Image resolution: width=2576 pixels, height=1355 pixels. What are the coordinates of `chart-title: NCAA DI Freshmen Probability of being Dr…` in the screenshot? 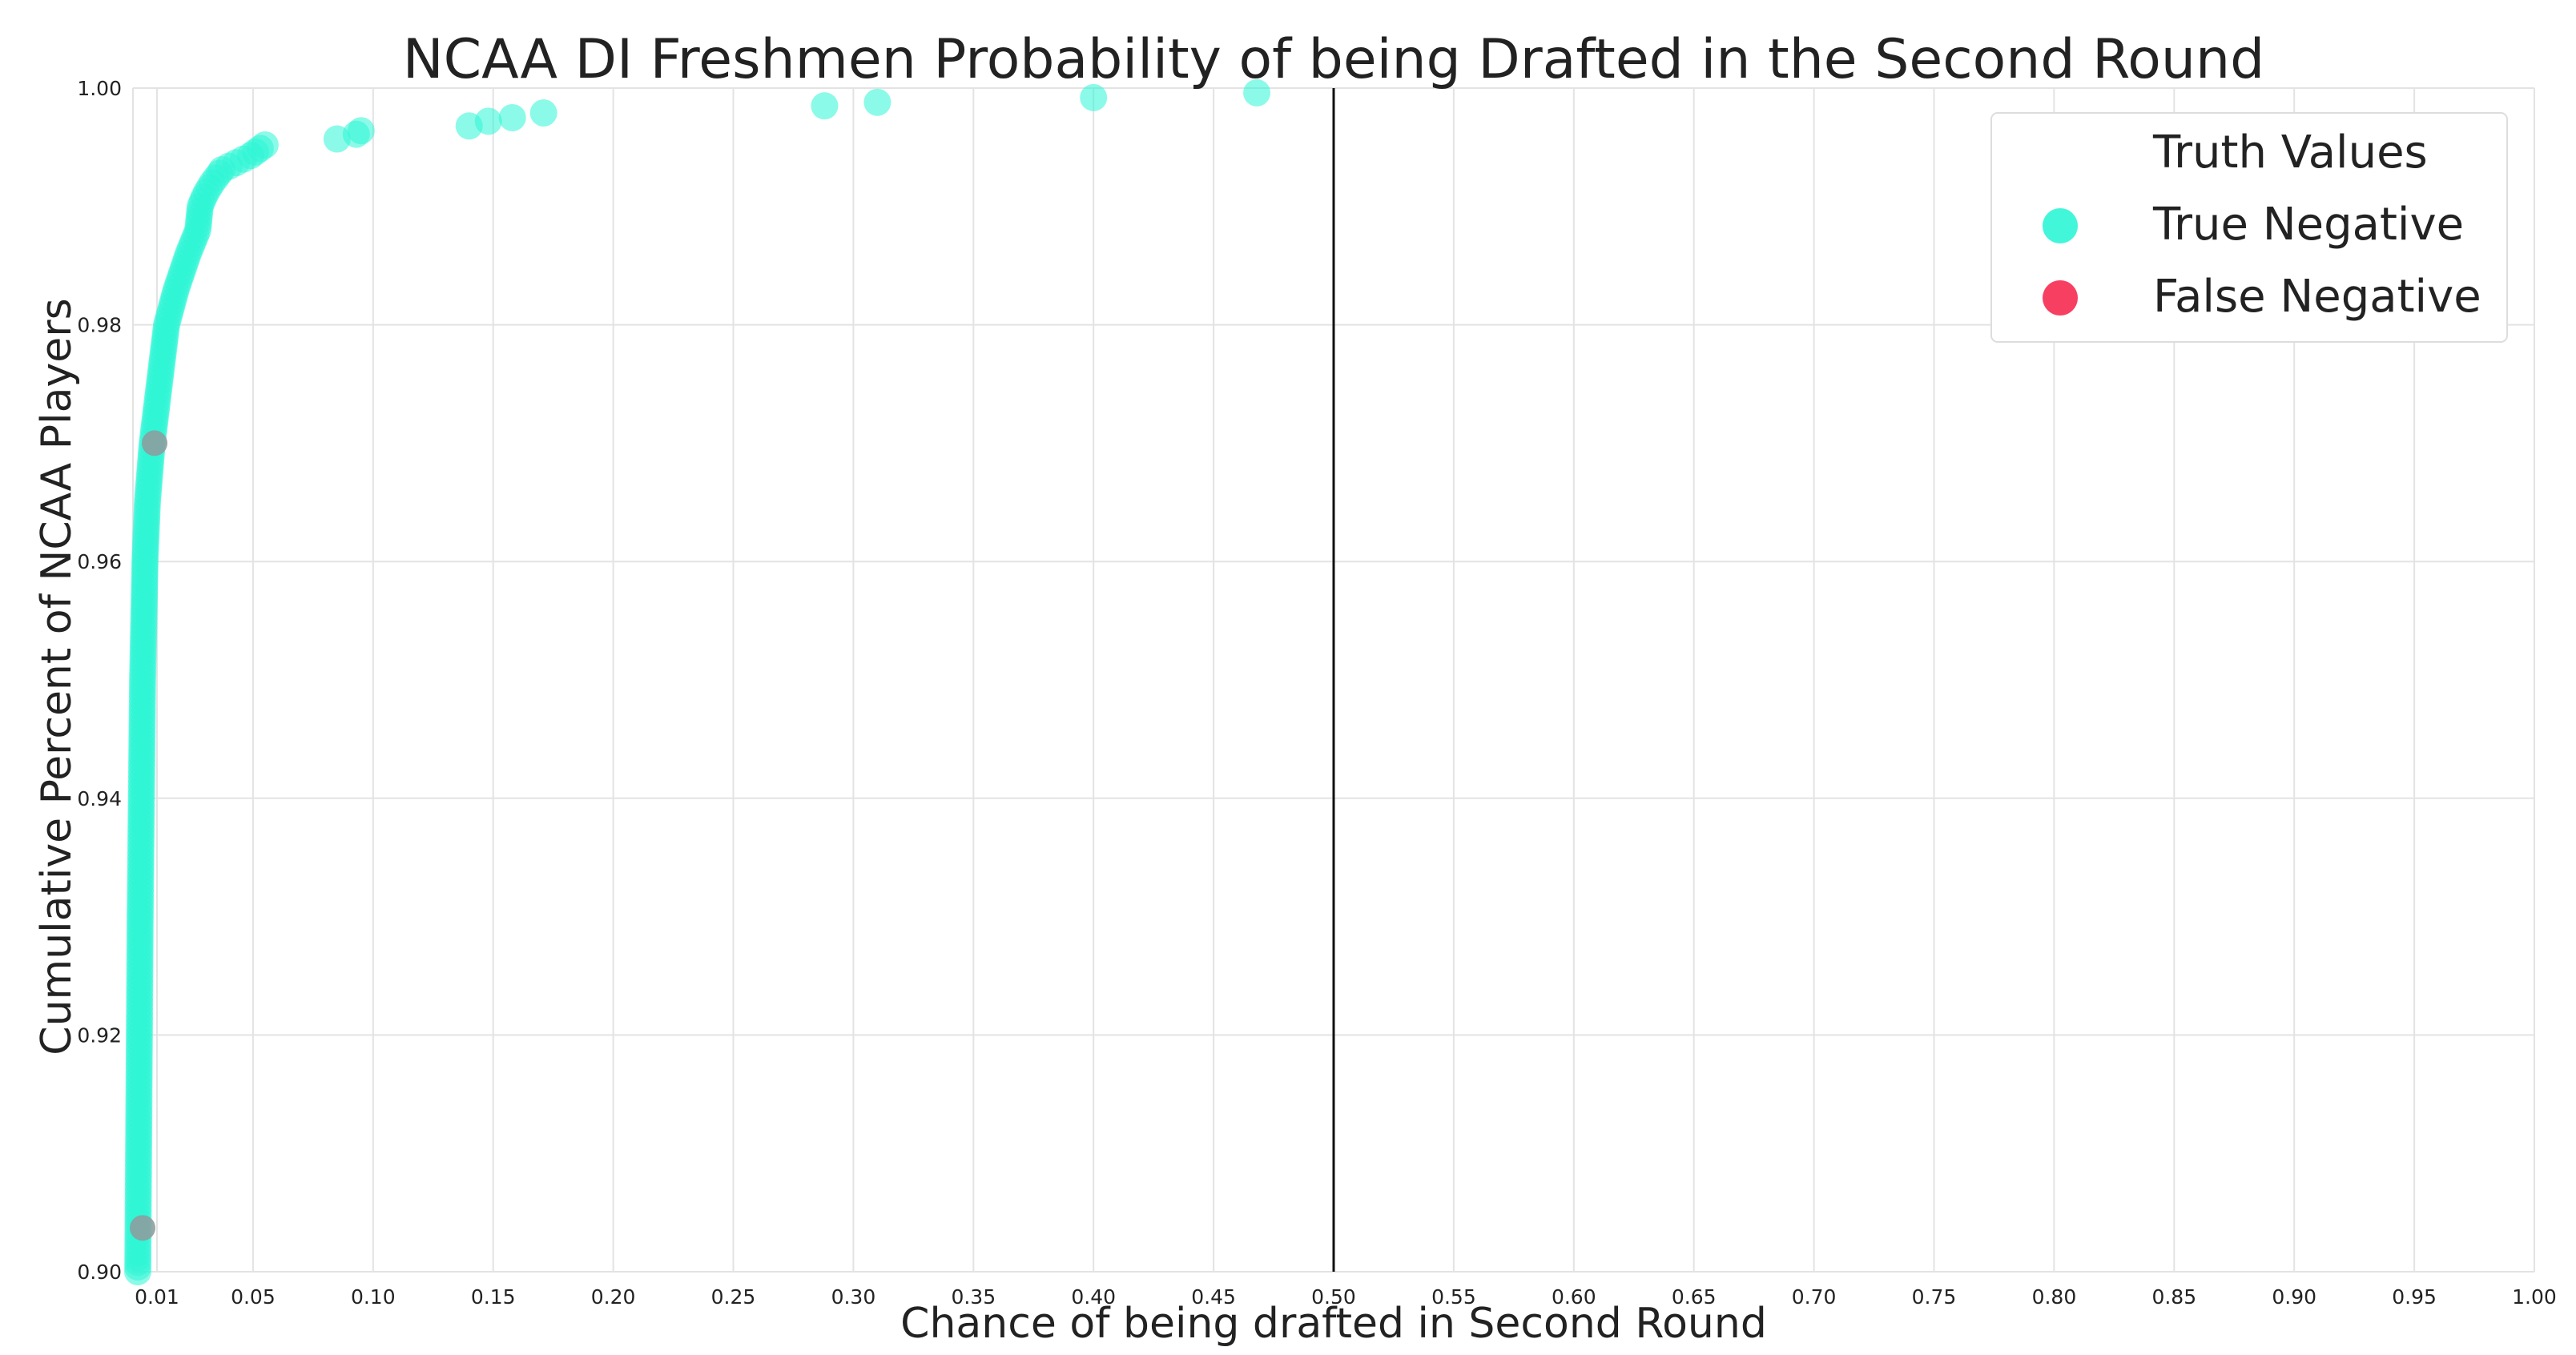 It's located at (1334, 59).